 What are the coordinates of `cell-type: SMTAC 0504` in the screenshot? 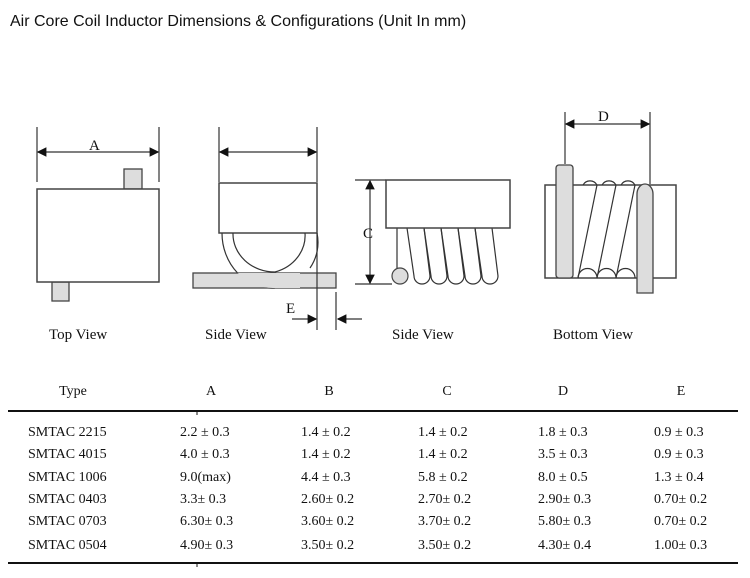 It's located at (67, 545).